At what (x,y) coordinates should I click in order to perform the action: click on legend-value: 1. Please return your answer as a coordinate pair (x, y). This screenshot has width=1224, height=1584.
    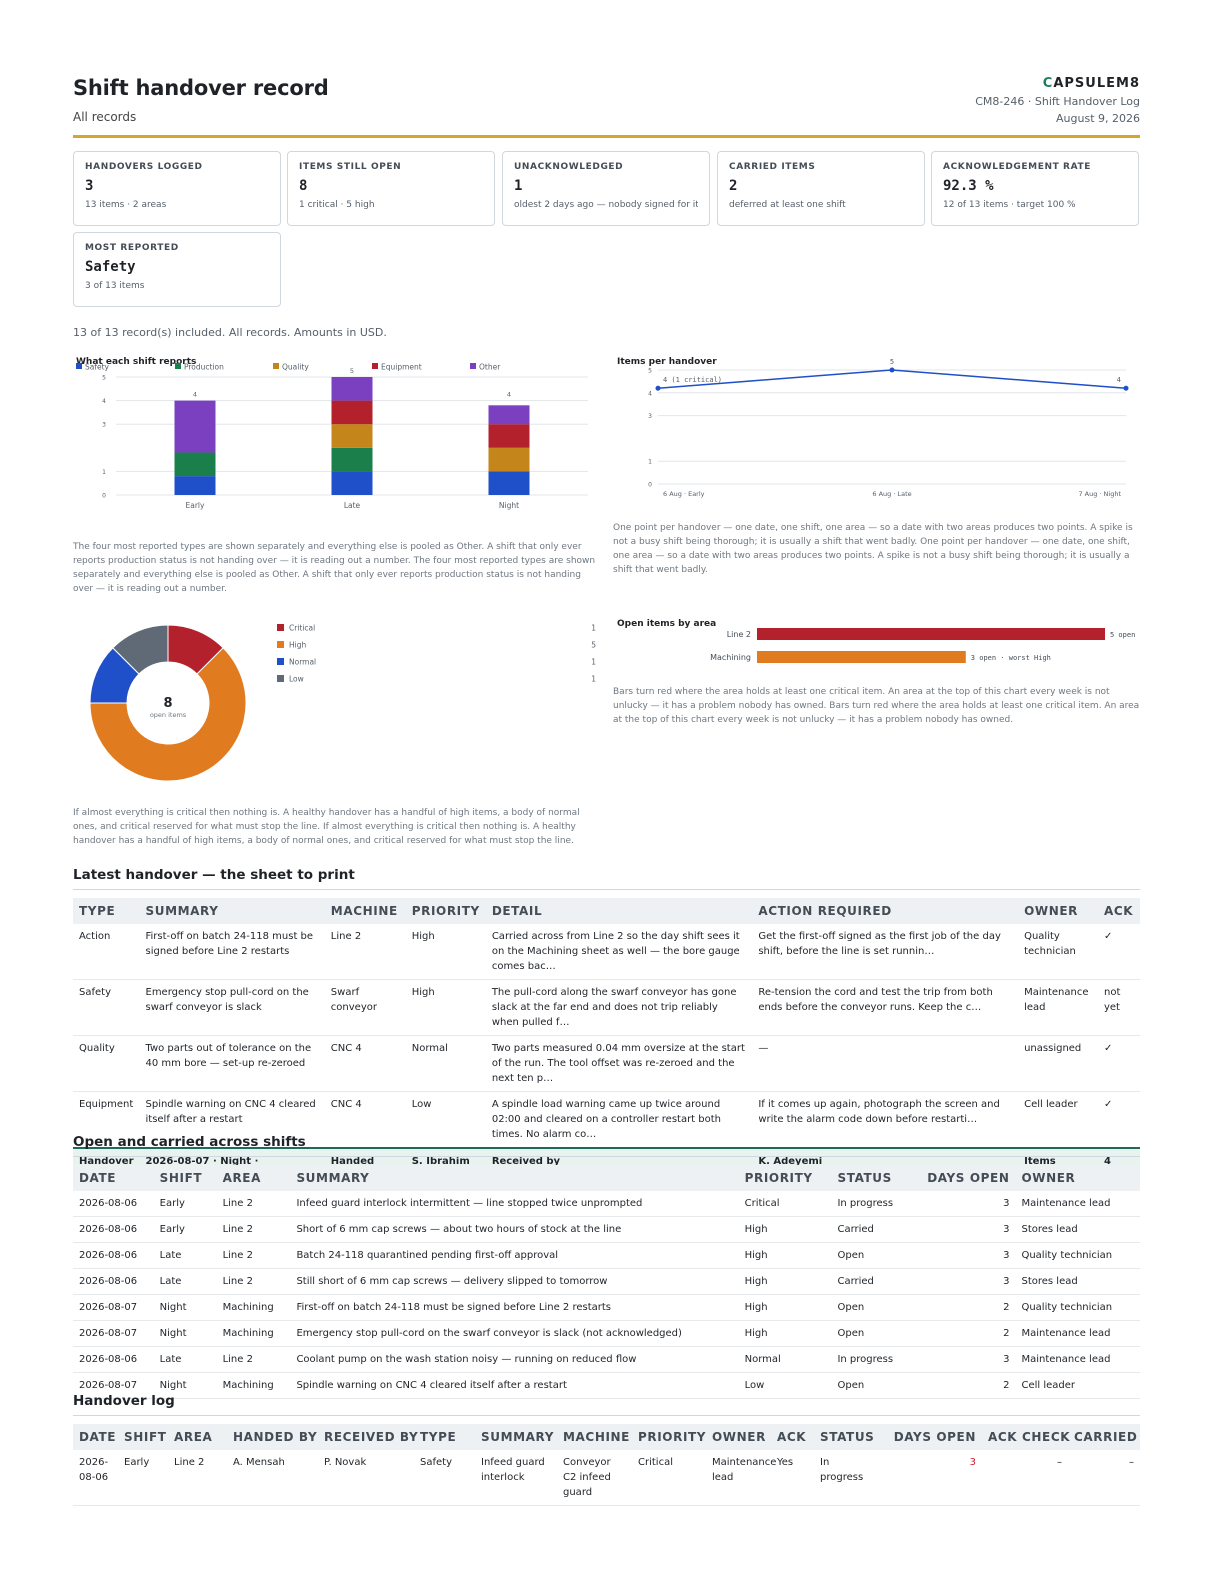
    Looking at the image, I should click on (593, 662).